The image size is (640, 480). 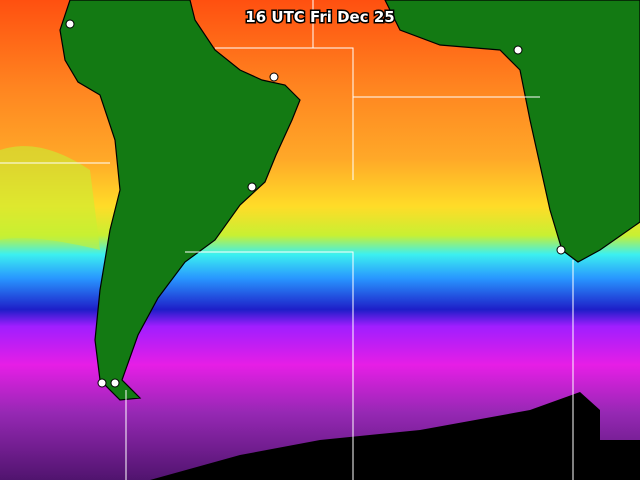 What do you see at coordinates (319, 17) in the screenshot?
I see `map-title: 16 UTC Fri Dec 25` at bounding box center [319, 17].